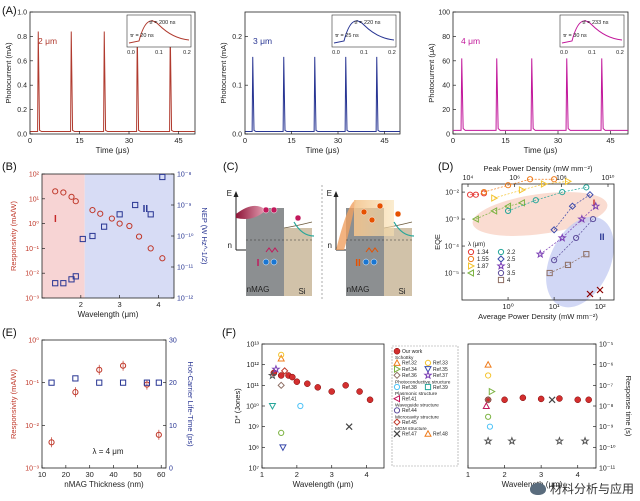 Image resolution: width=640 pixels, height=501 pixels. Describe the element at coordinates (113, 150) in the screenshot. I see `x-axis-label: Time (μs)` at that location.